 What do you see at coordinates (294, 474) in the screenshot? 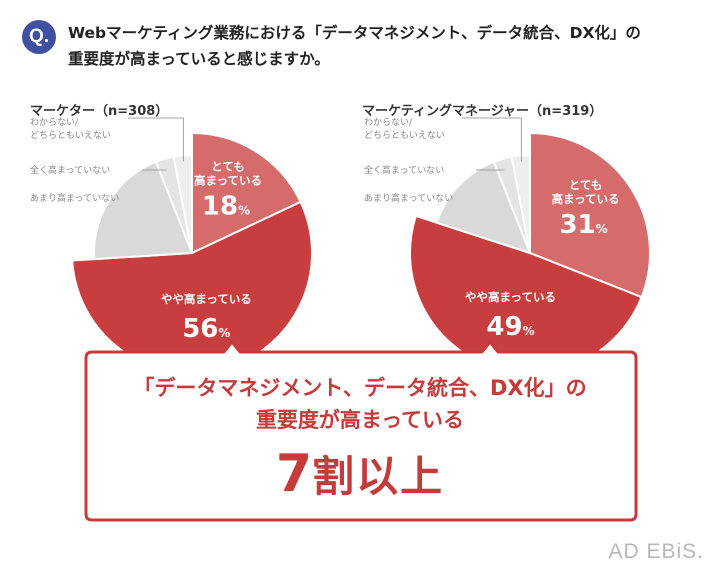
I see `callout-big-number: 7` at bounding box center [294, 474].